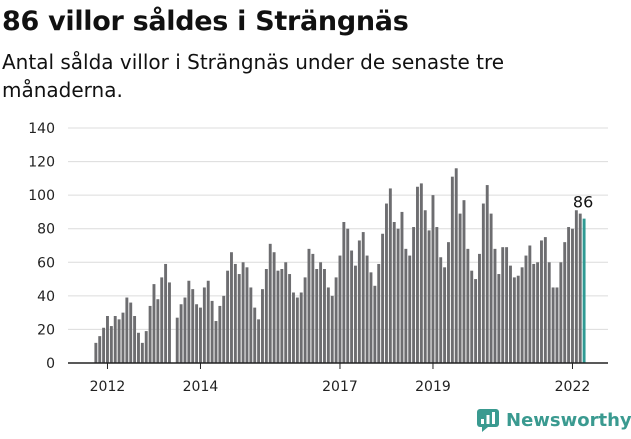 Image resolution: width=631 pixels, height=439 pixels. What do you see at coordinates (584, 290) in the screenshot?
I see `bar-latest` at bounding box center [584, 290].